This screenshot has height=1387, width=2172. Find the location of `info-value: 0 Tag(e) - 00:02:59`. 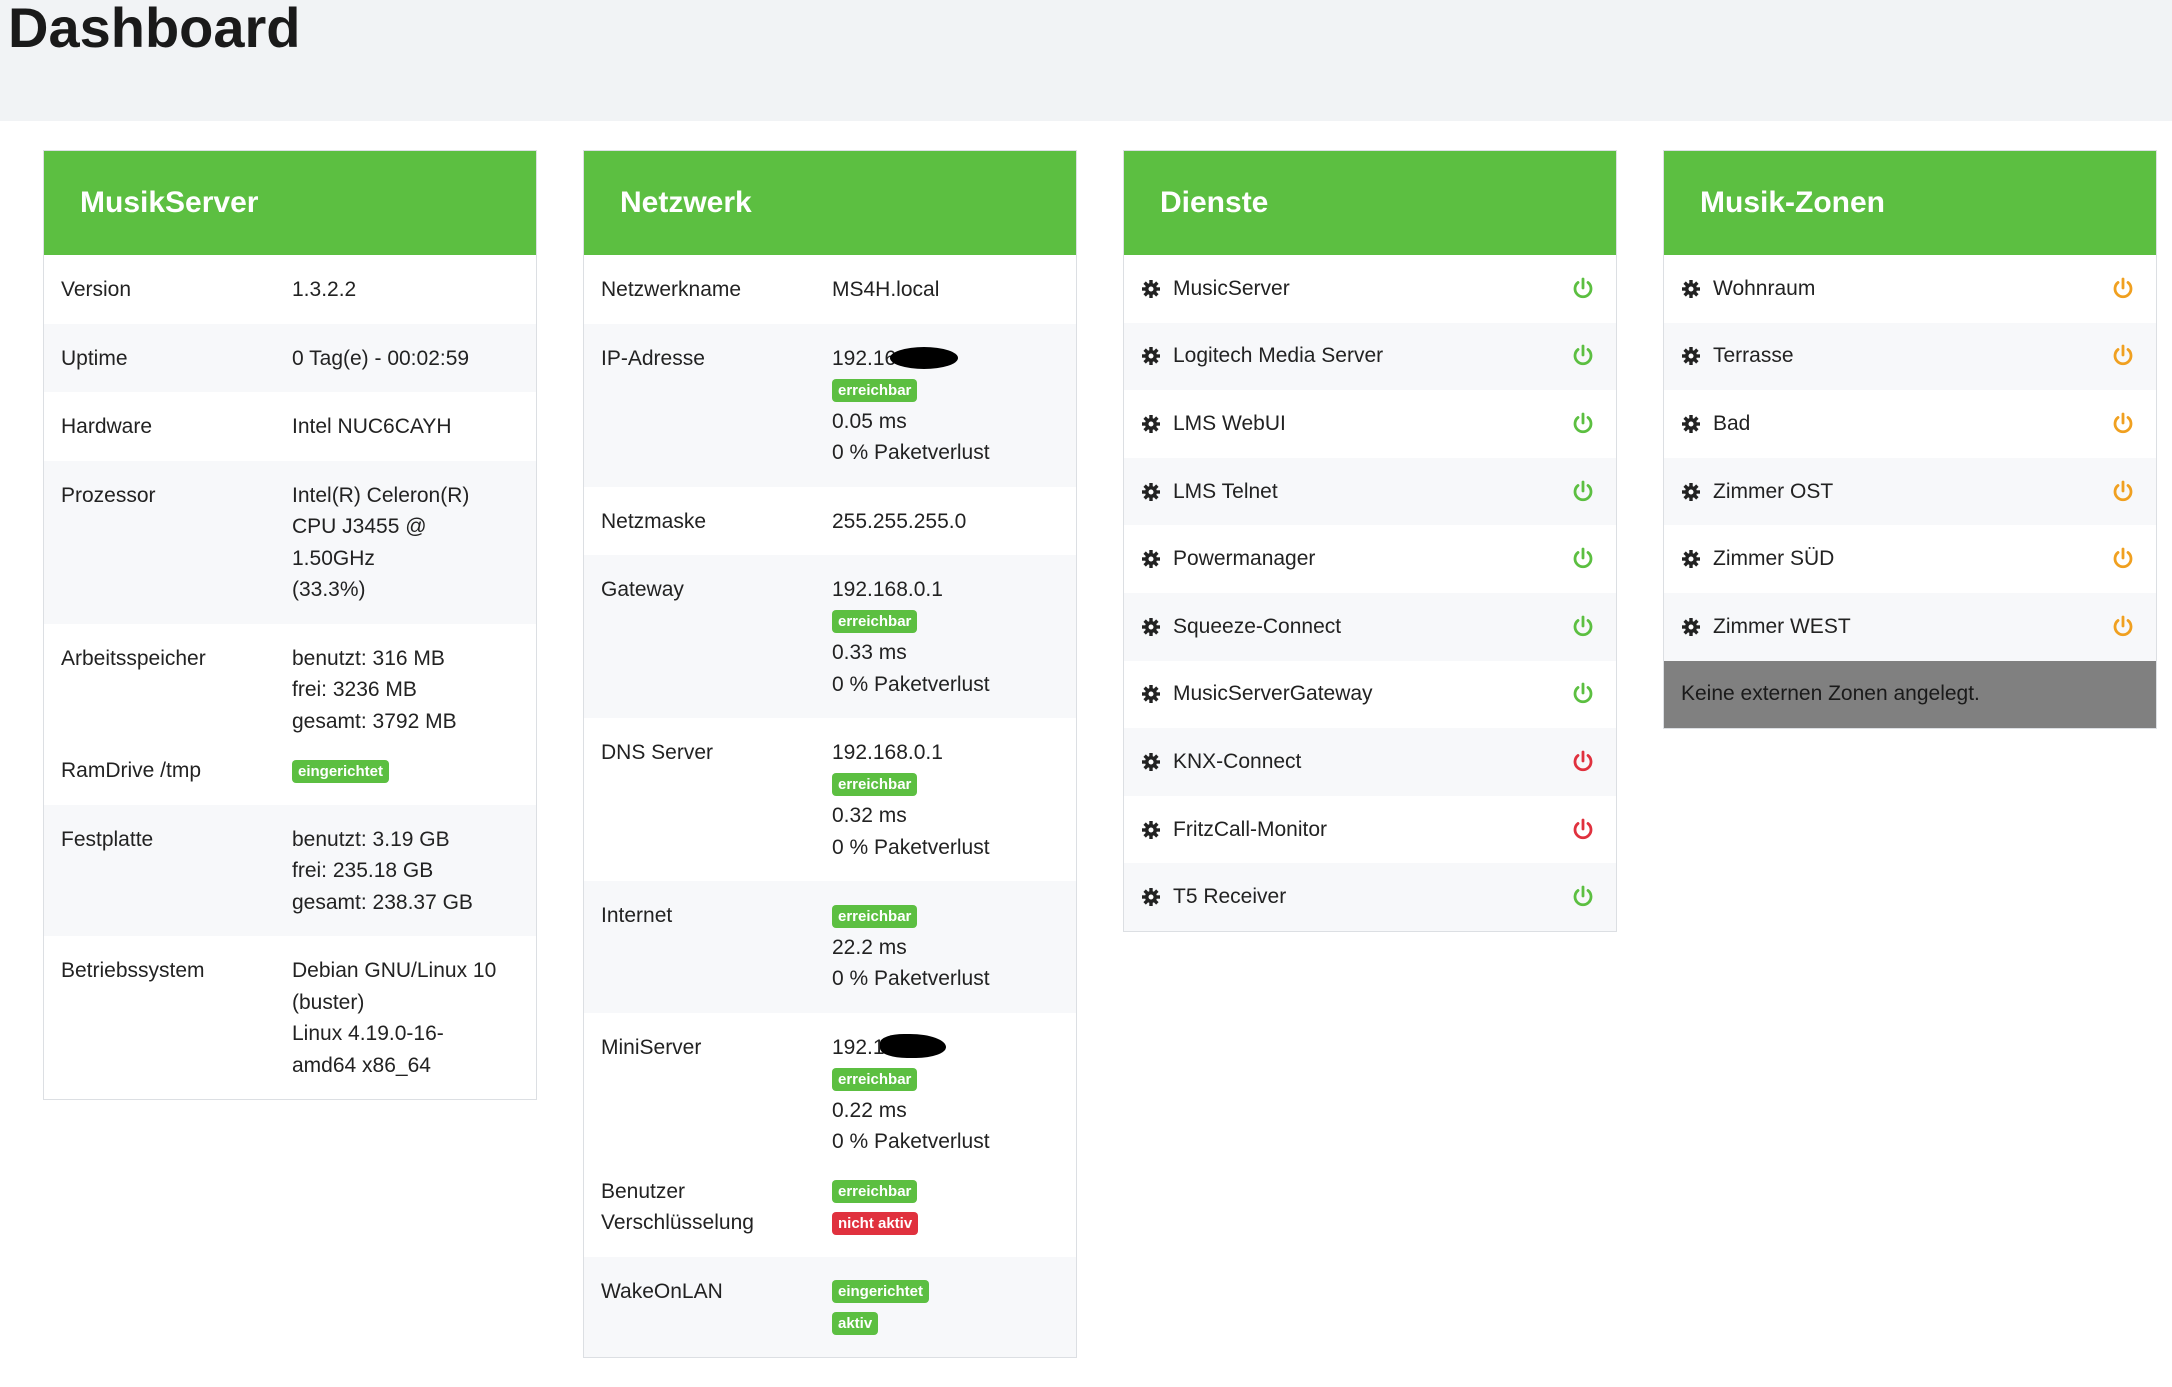

info-value: 0 Tag(e) - 00:02:59 is located at coordinates (381, 358).